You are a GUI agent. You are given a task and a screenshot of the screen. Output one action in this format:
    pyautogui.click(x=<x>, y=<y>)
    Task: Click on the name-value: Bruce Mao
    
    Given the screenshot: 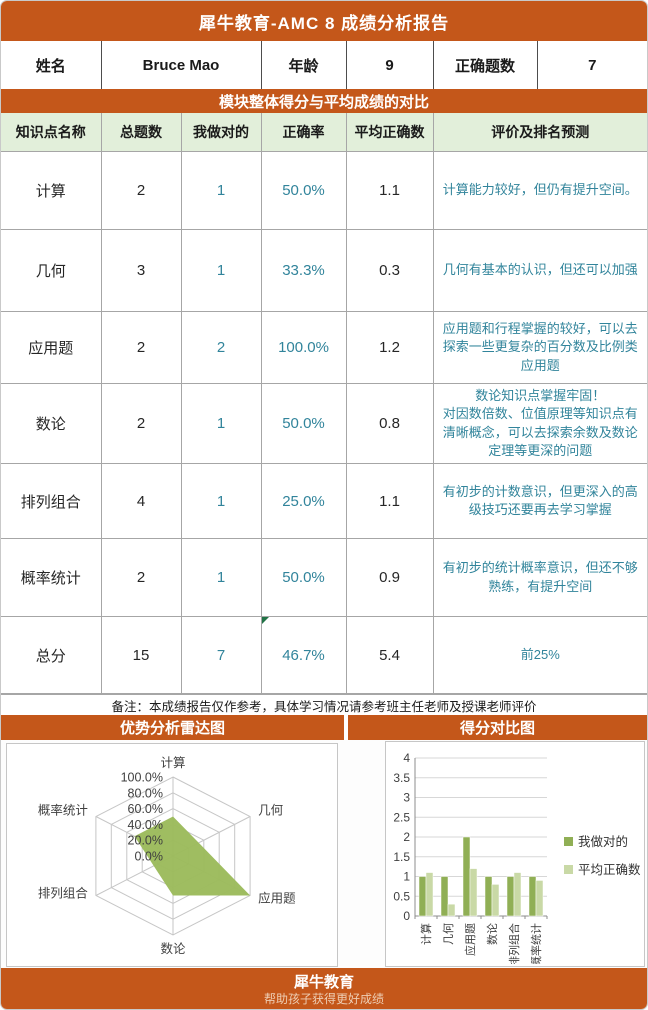 What is the action you would take?
    pyautogui.click(x=180, y=65)
    